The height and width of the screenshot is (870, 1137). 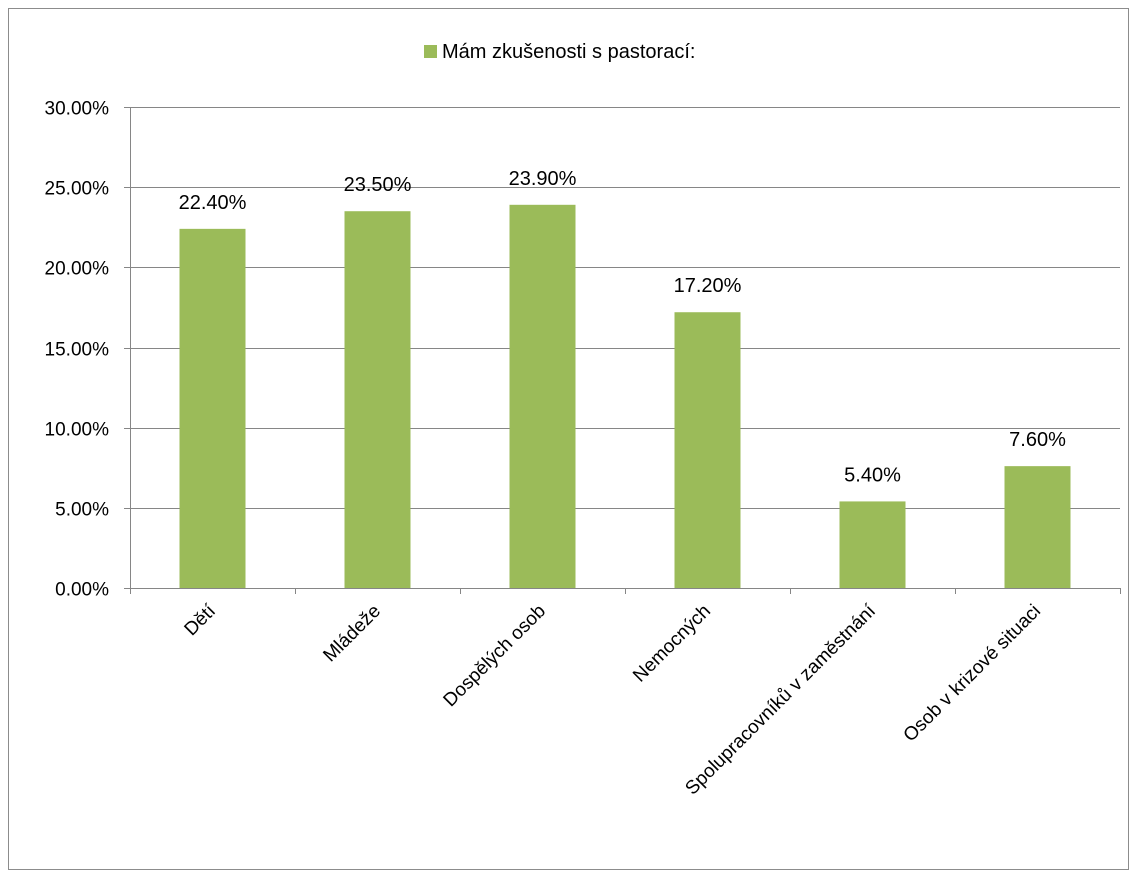 I want to click on y-tick-label: 30.00%, so click(x=77, y=109).